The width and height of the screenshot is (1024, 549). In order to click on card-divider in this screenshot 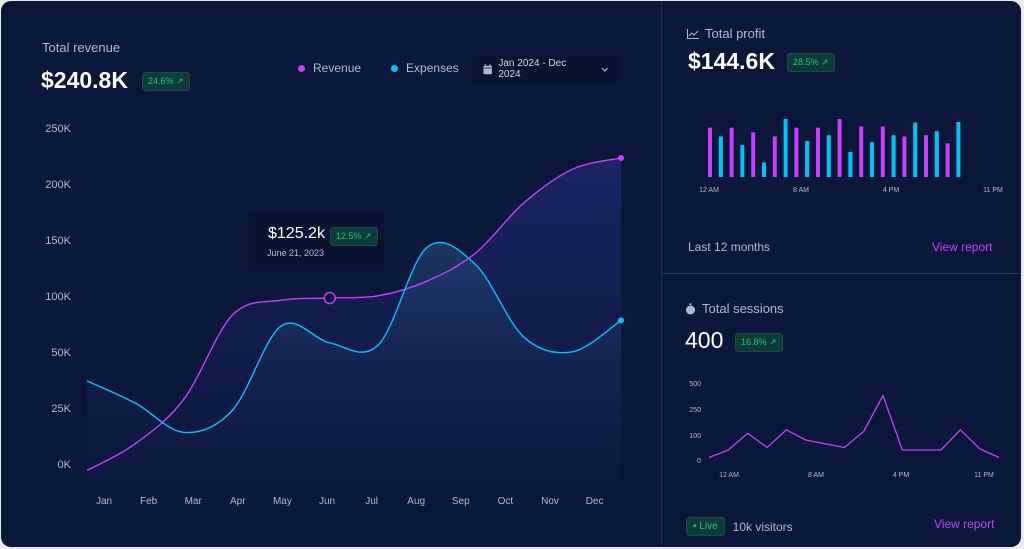, I will do `click(841, 273)`.